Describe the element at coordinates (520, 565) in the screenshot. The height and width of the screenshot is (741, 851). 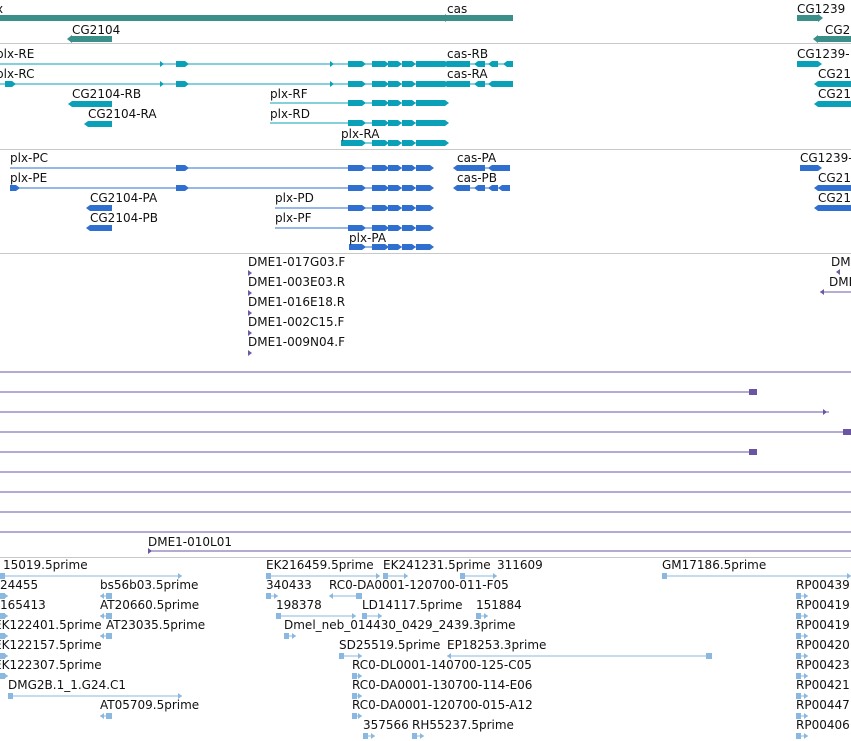
I see `est-label: 311609` at that location.